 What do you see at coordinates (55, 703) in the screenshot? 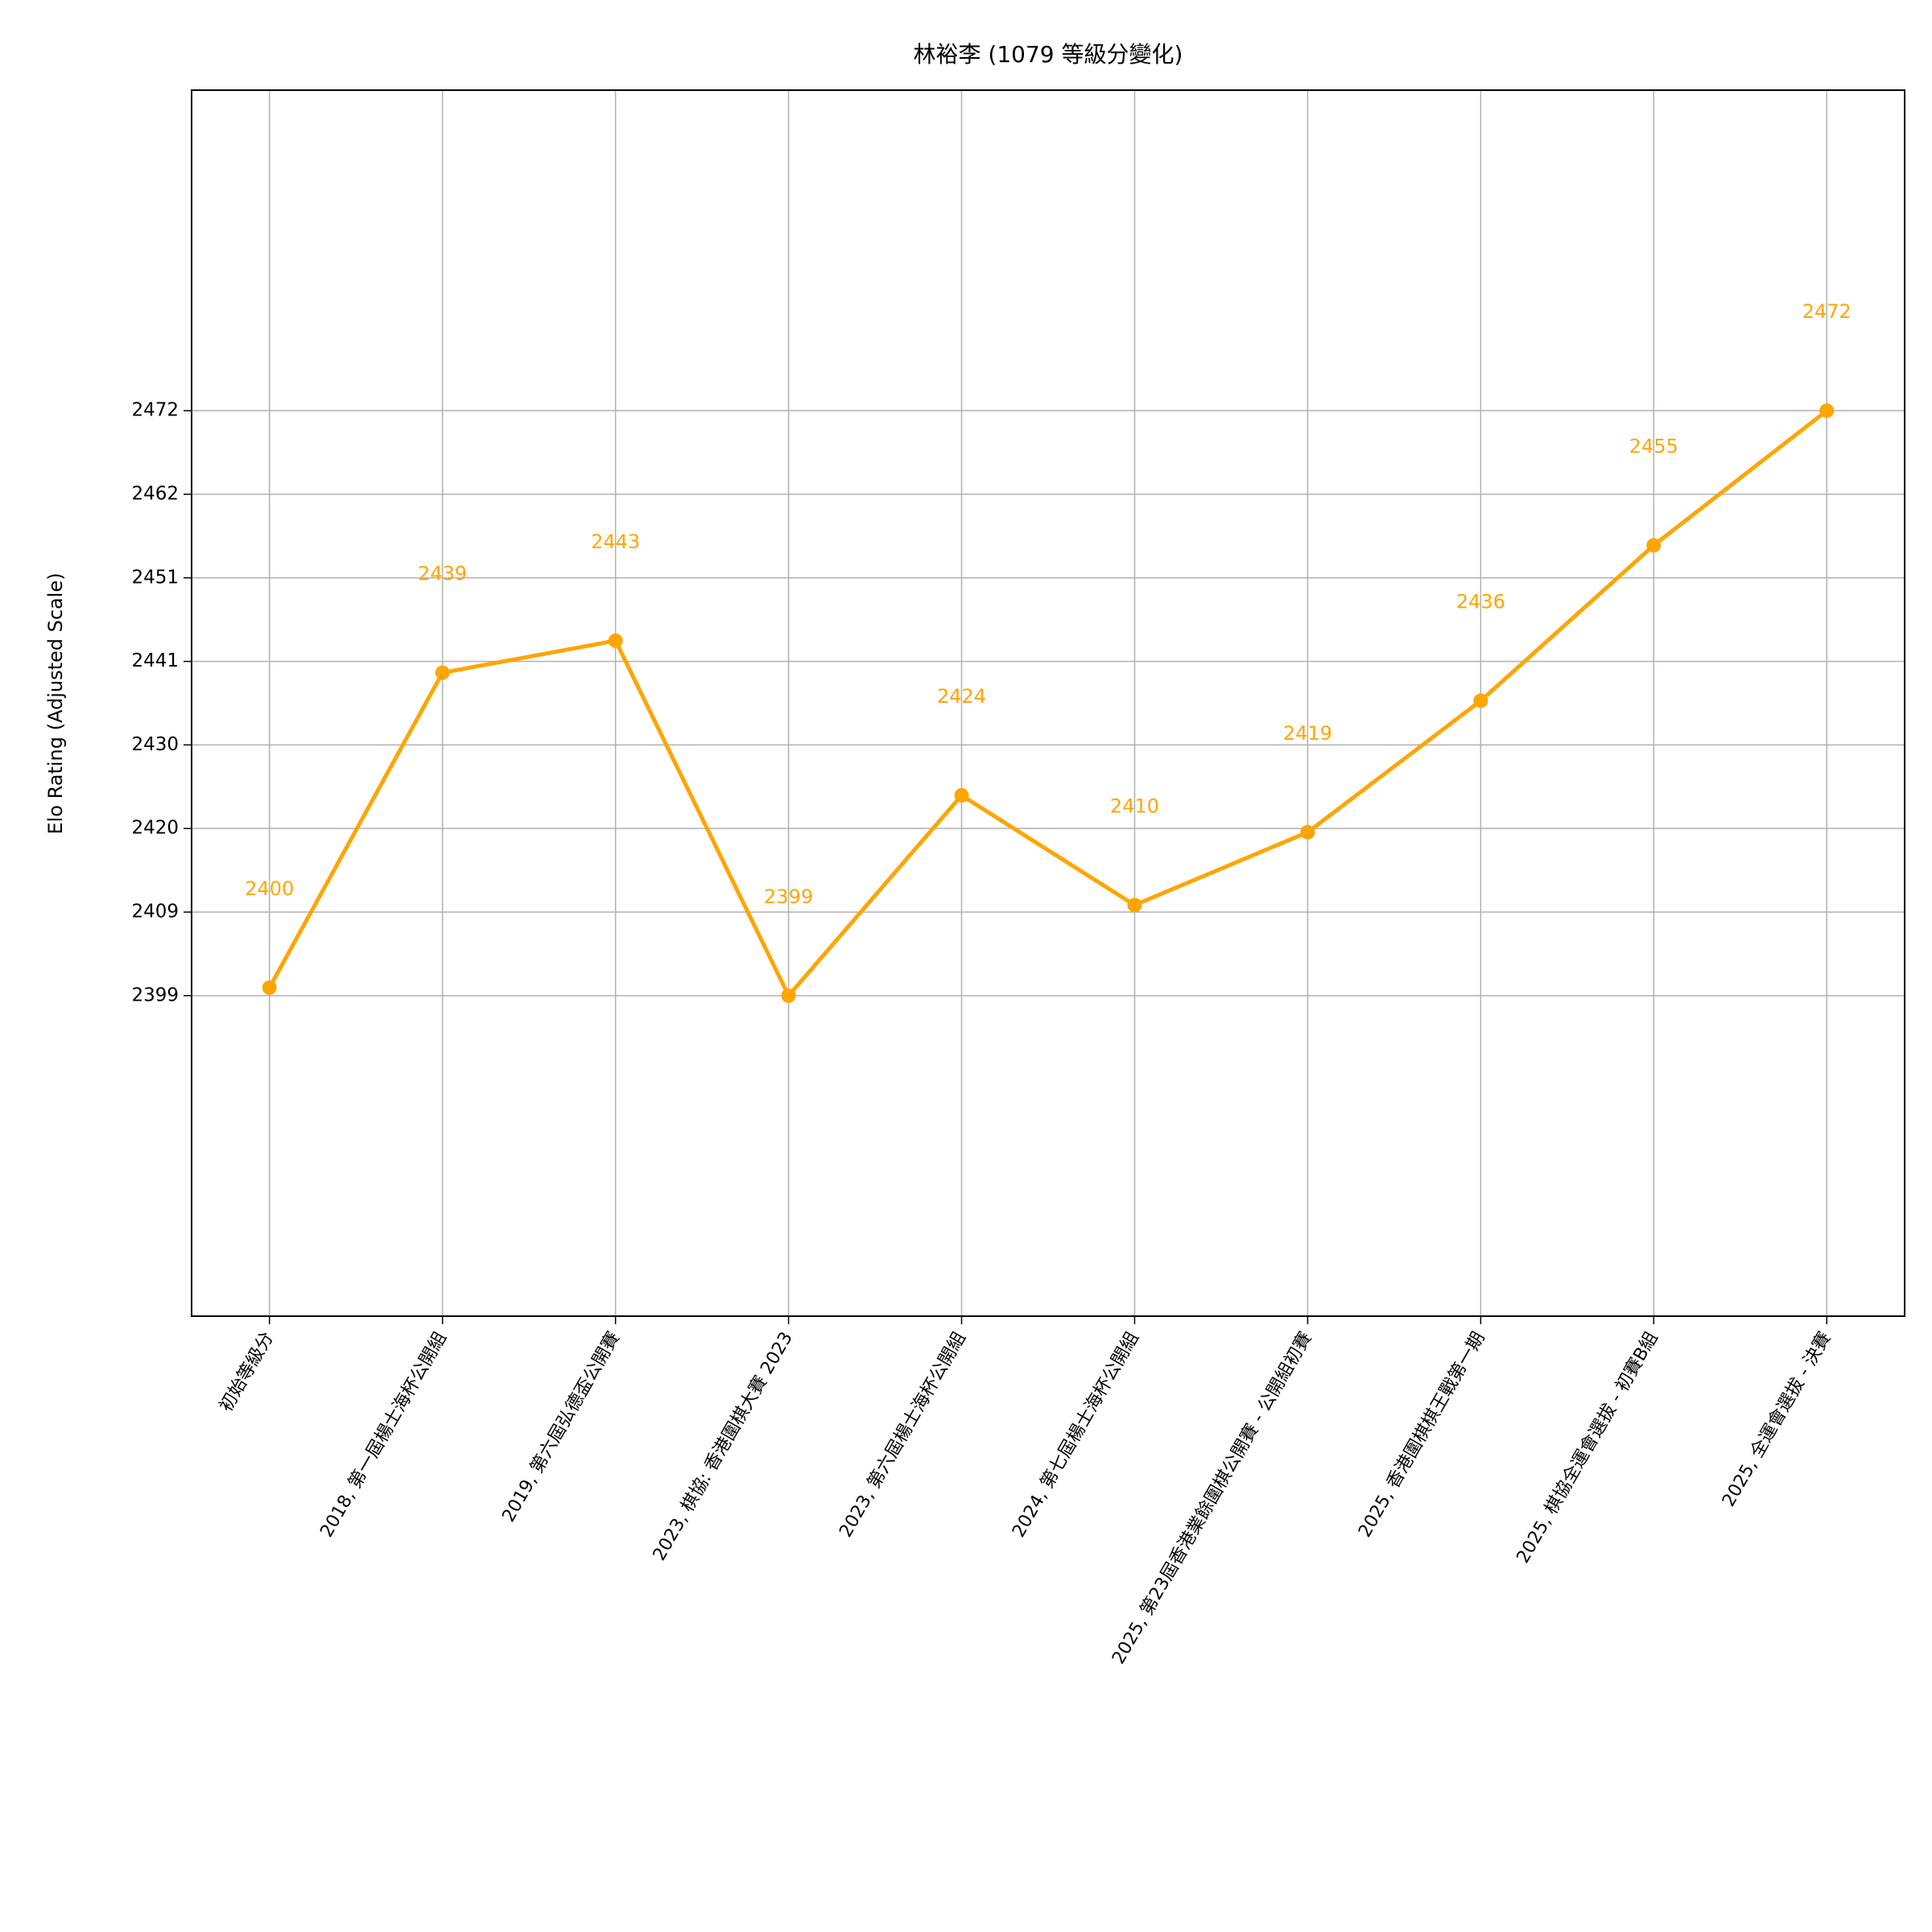
I see `y-axis-label: Elo Rating (Adjusted Scale)` at bounding box center [55, 703].